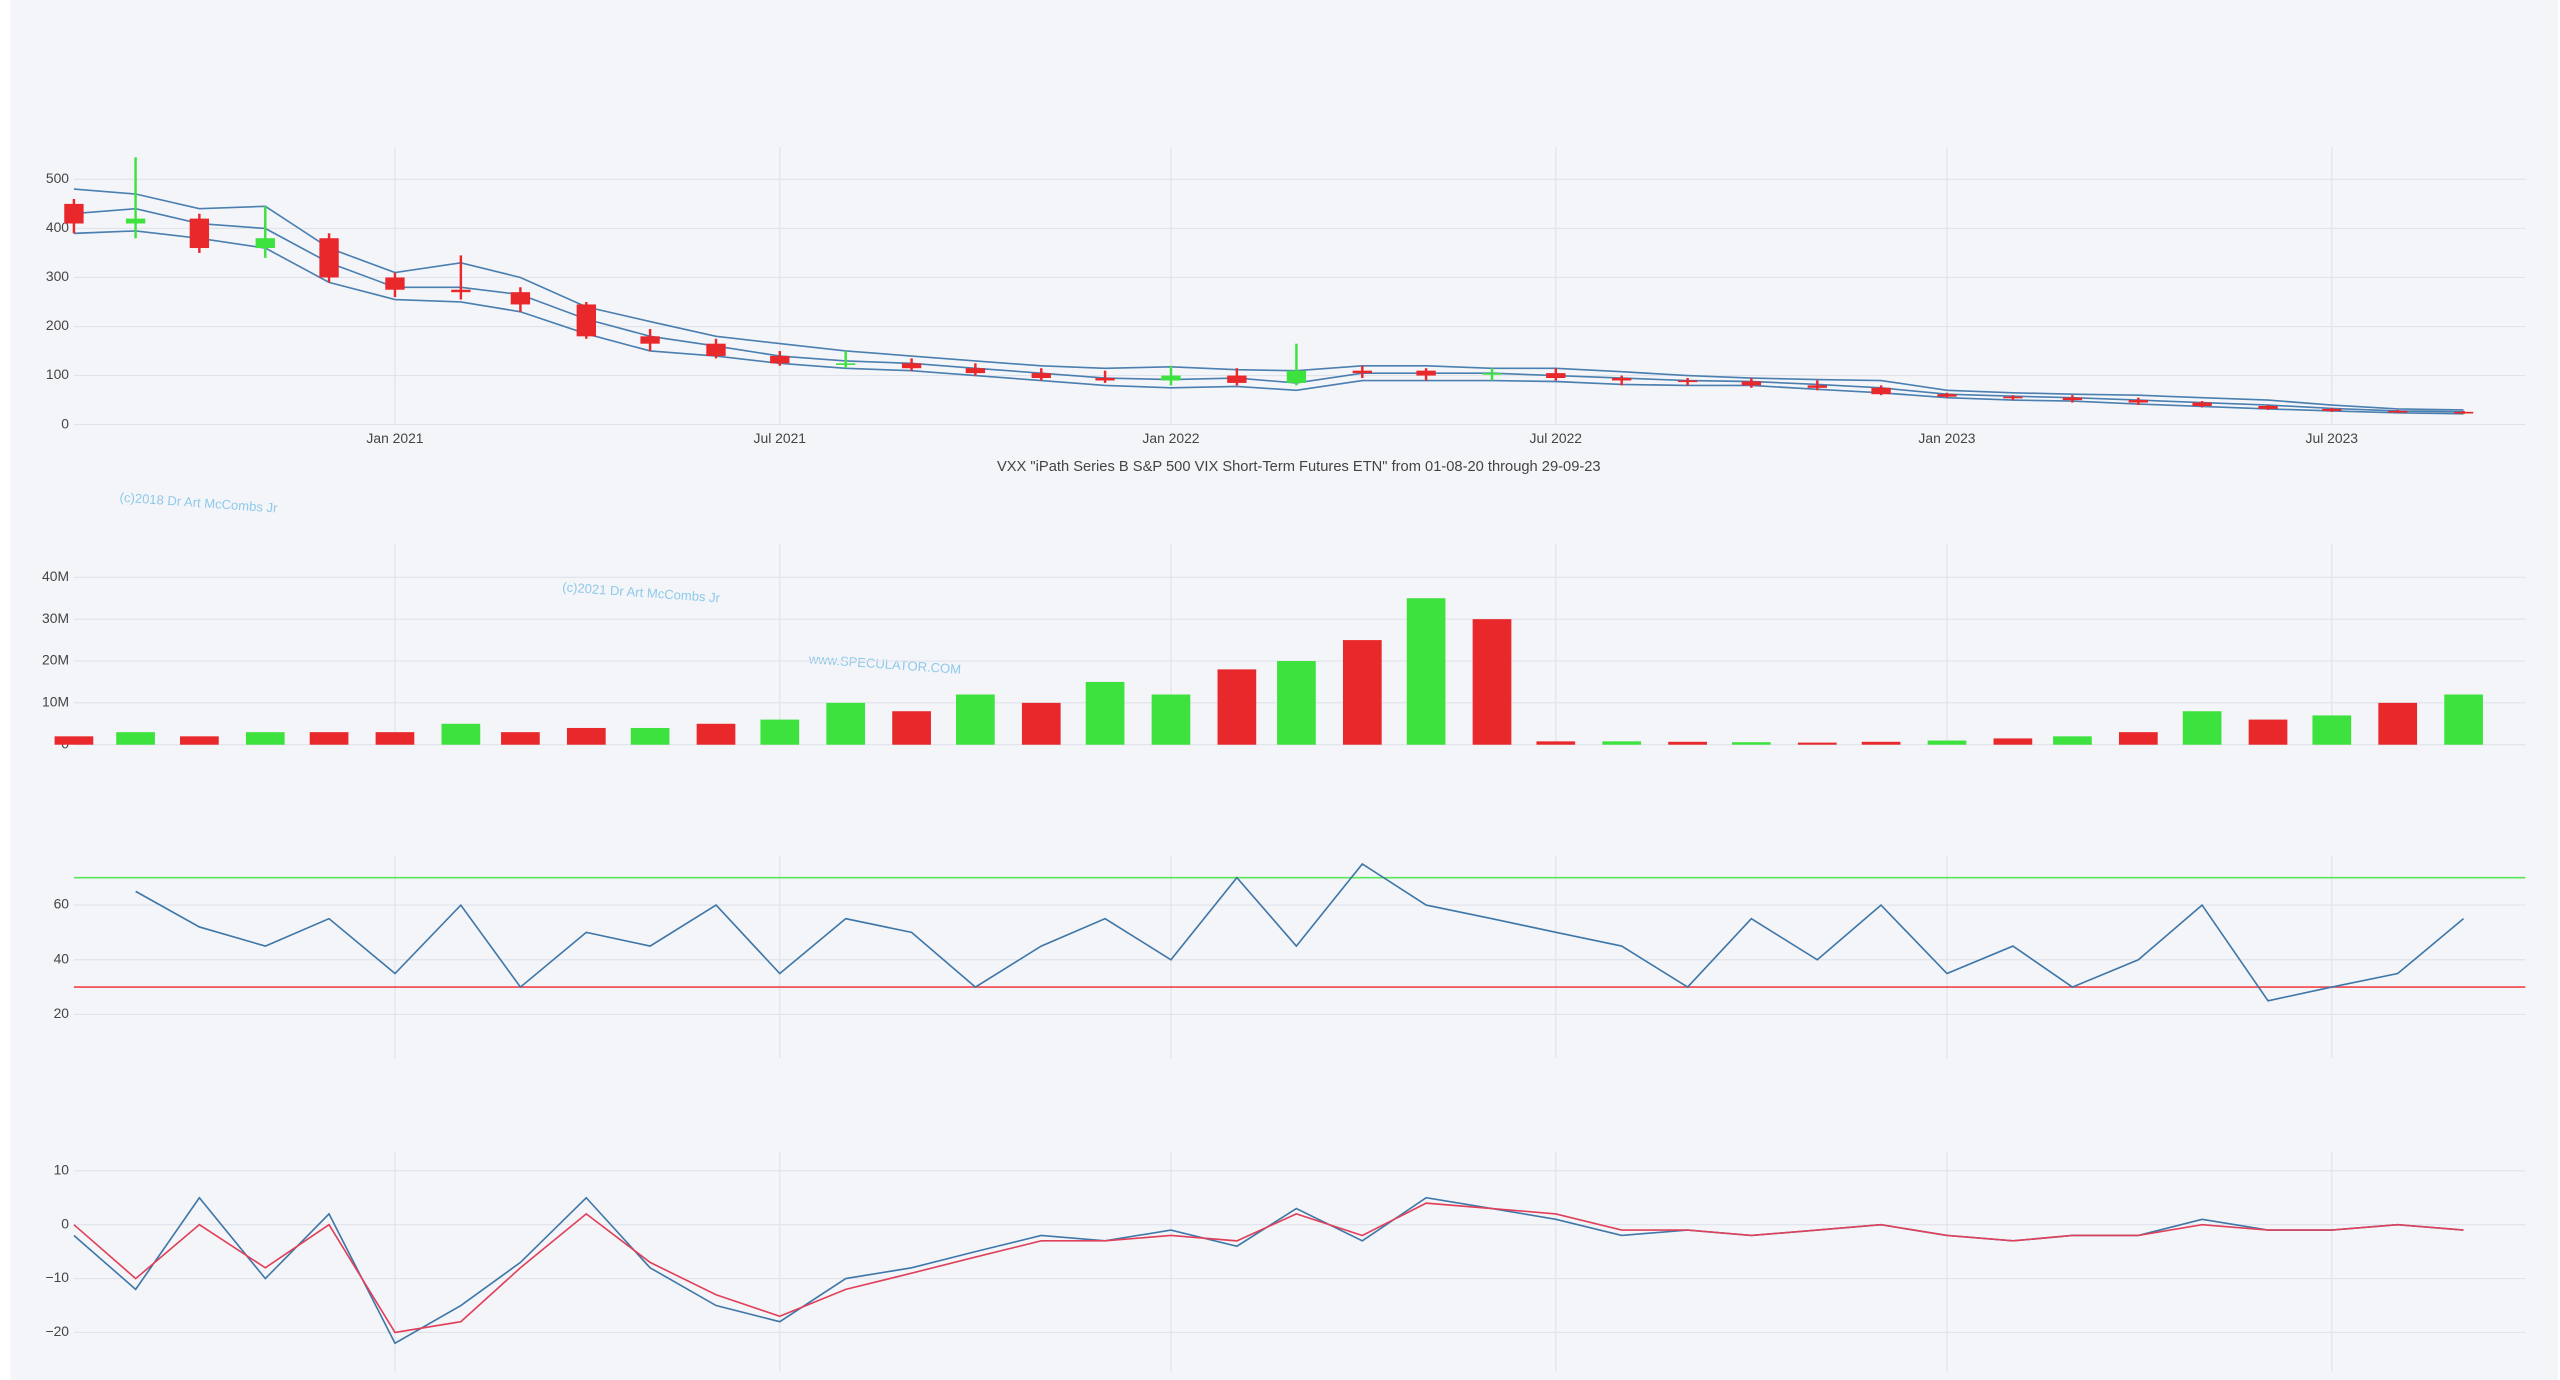 This screenshot has height=1380, width=2560. I want to click on y-tick-label: 500, so click(57, 178).